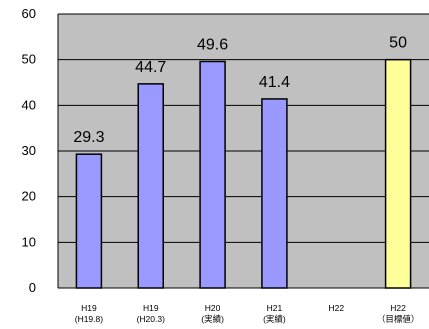  What do you see at coordinates (29, 241) in the screenshot?
I see `y-tick-label: 10` at bounding box center [29, 241].